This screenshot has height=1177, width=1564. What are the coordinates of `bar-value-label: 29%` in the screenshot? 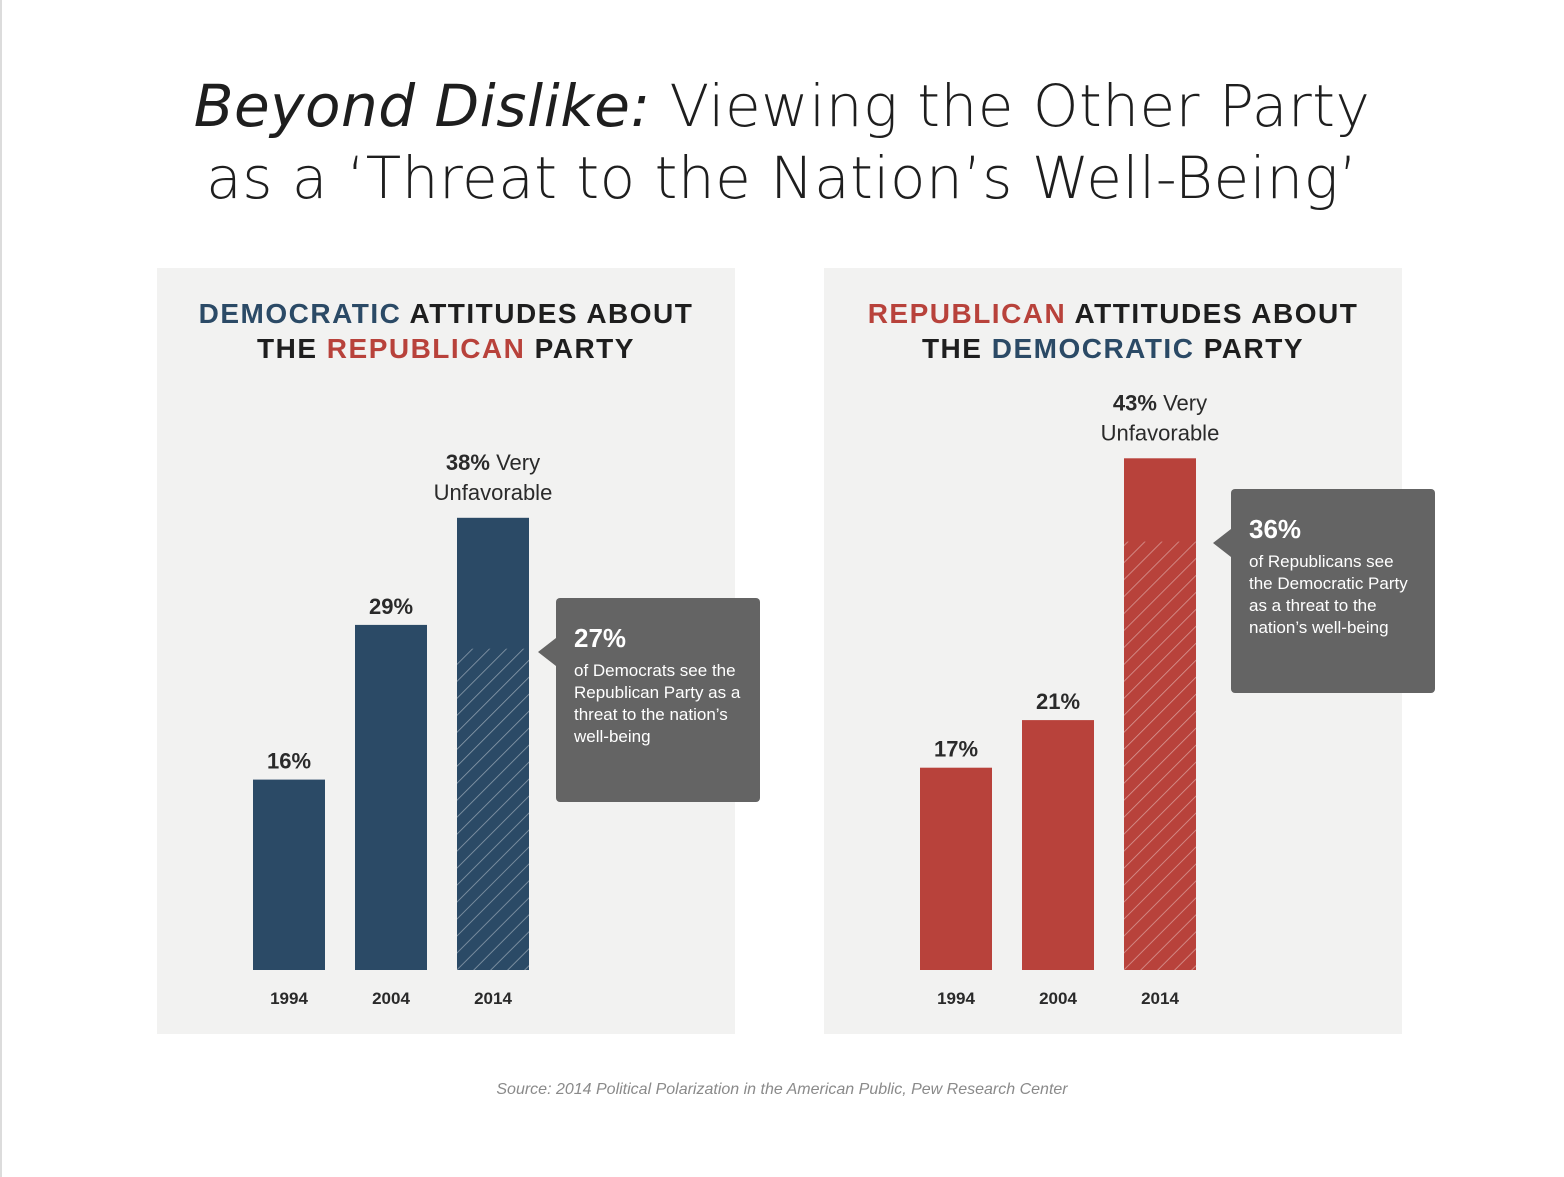 It's located at (391, 606).